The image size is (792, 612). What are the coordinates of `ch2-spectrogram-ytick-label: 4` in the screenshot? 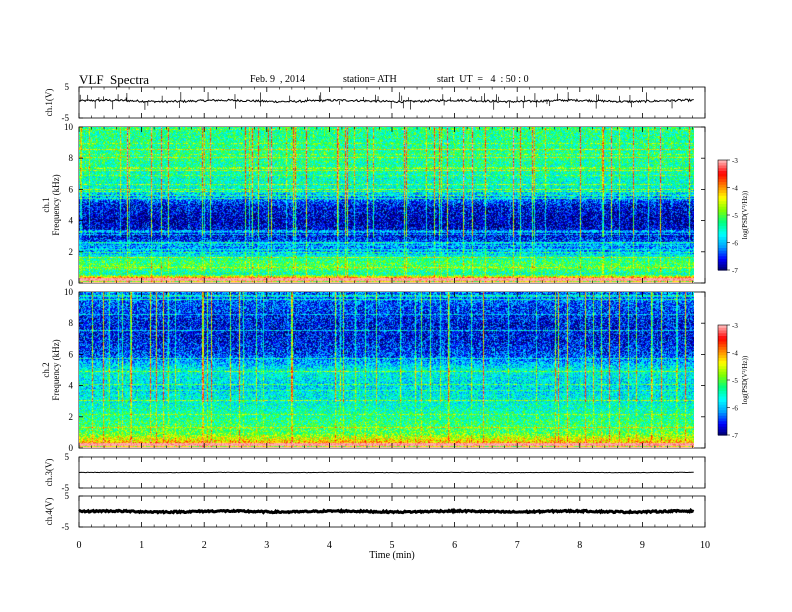 It's located at (71, 386).